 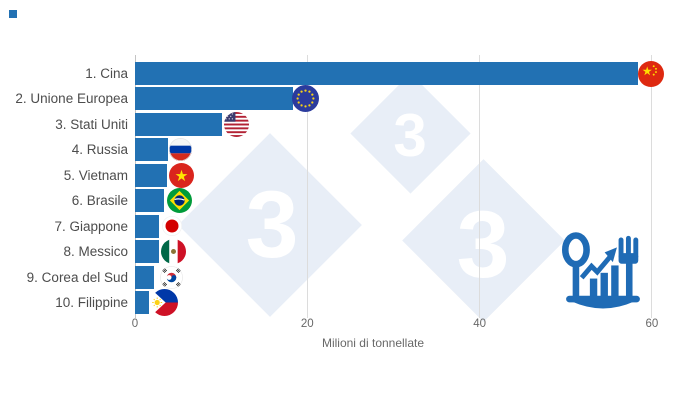 What do you see at coordinates (151, 175) in the screenshot?
I see `bar-vietnam` at bounding box center [151, 175].